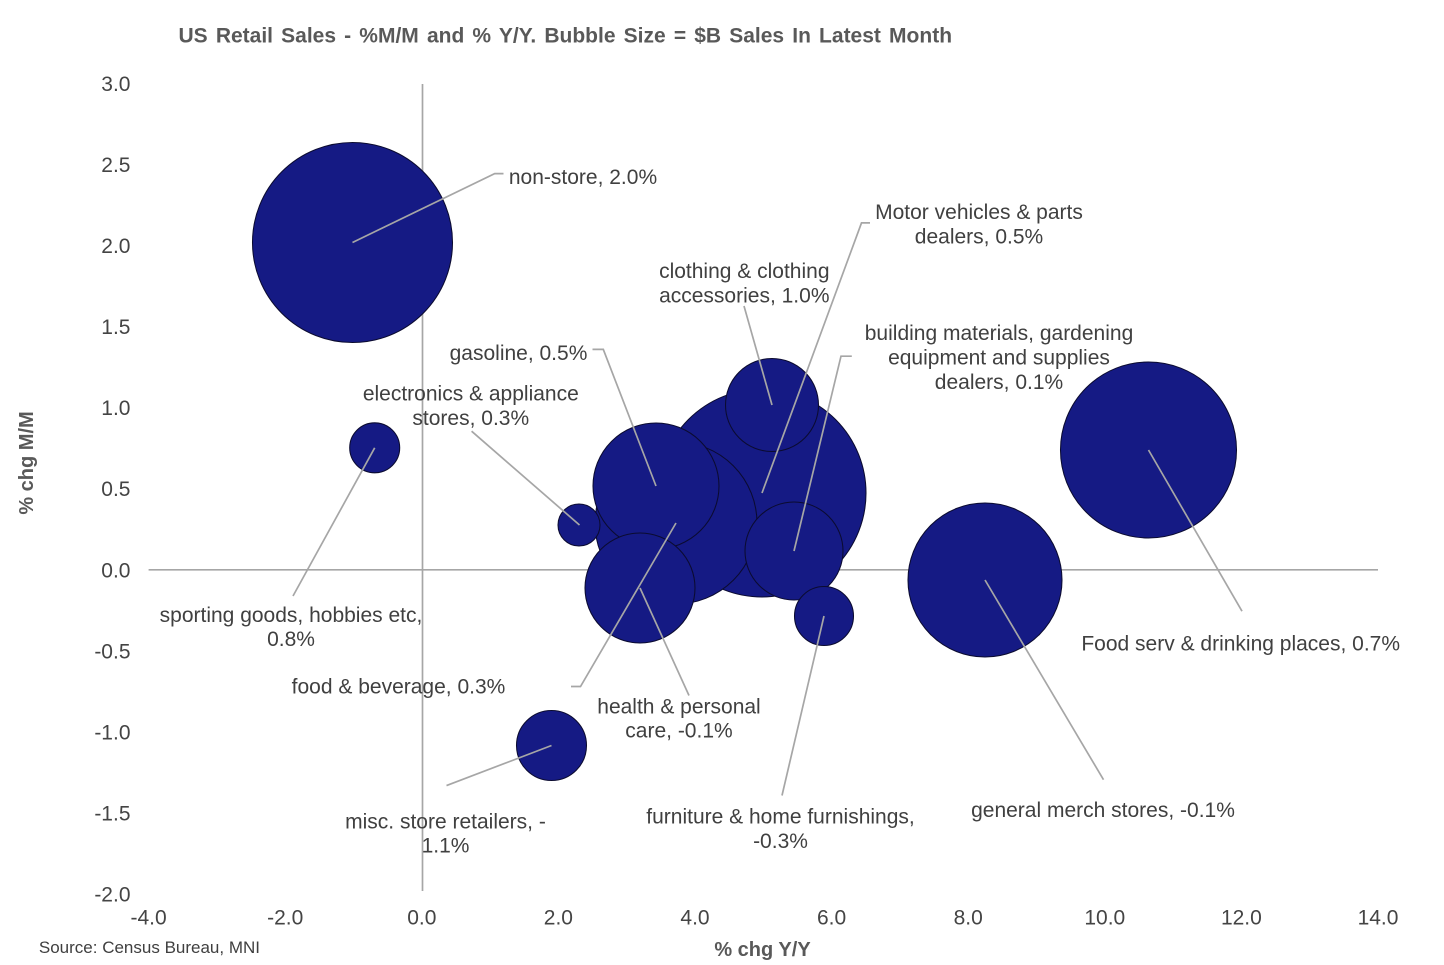 The height and width of the screenshot is (965, 1444). What do you see at coordinates (519, 353) in the screenshot?
I see `svg-text: gasoline, 0.5%` at bounding box center [519, 353].